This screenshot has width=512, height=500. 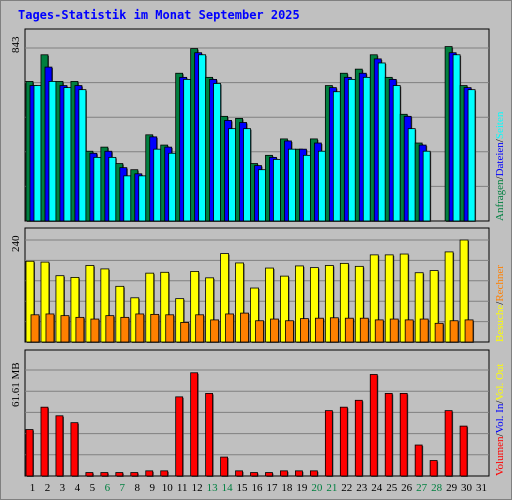 What do you see at coordinates (500, 200) in the screenshot?
I see `legend-entry-0: Anfragen` at bounding box center [500, 200].